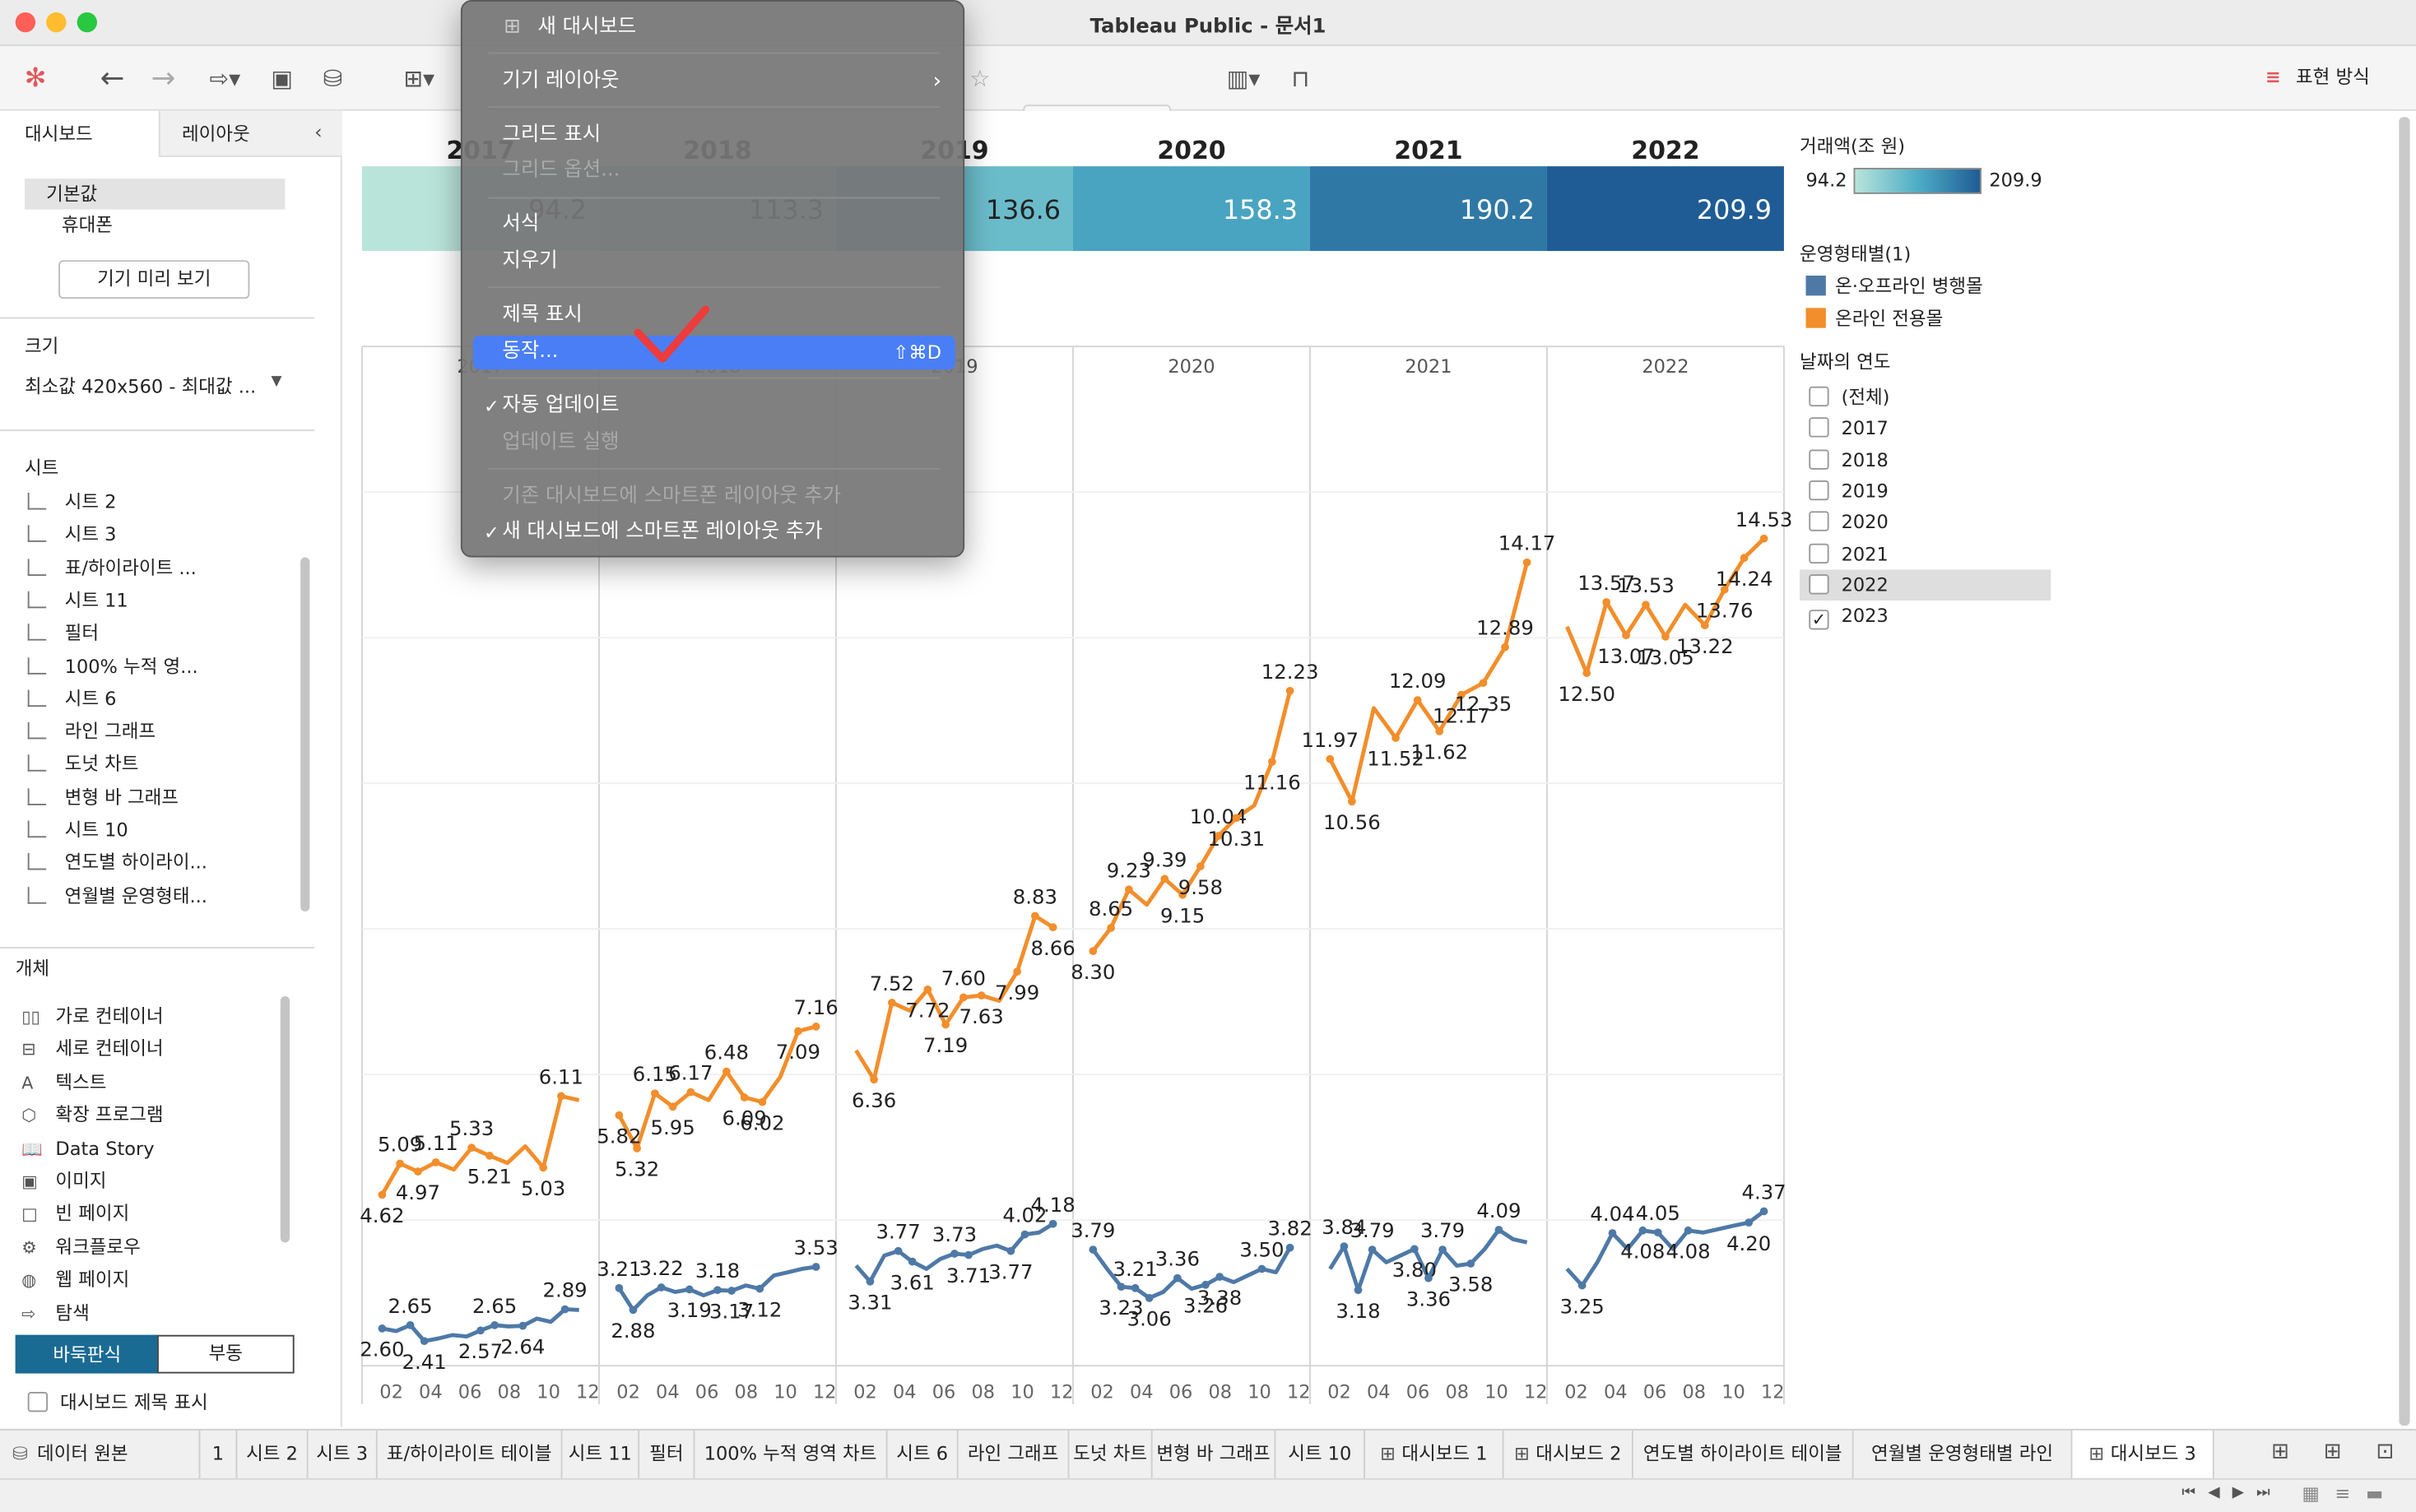 The height and width of the screenshot is (1512, 2416). I want to click on menu-item: 기기 레이아웃 ›, so click(714, 82).